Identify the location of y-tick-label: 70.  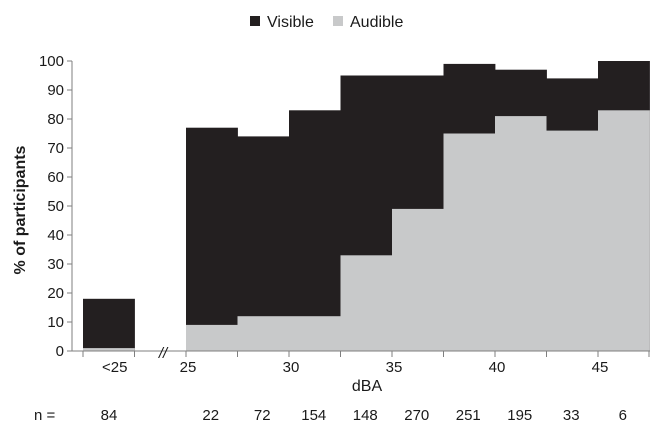
(55, 148).